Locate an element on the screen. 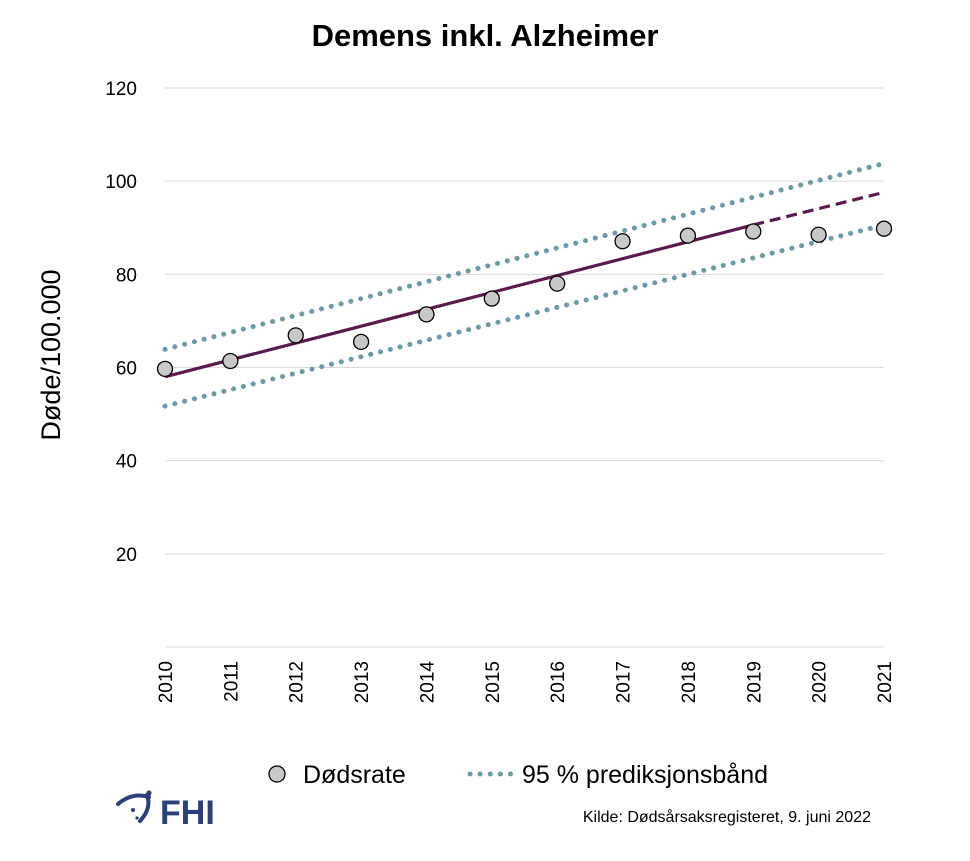 This screenshot has height=861, width=970. chart-title: Demens inkl. Alzheimer is located at coordinates (485, 35).